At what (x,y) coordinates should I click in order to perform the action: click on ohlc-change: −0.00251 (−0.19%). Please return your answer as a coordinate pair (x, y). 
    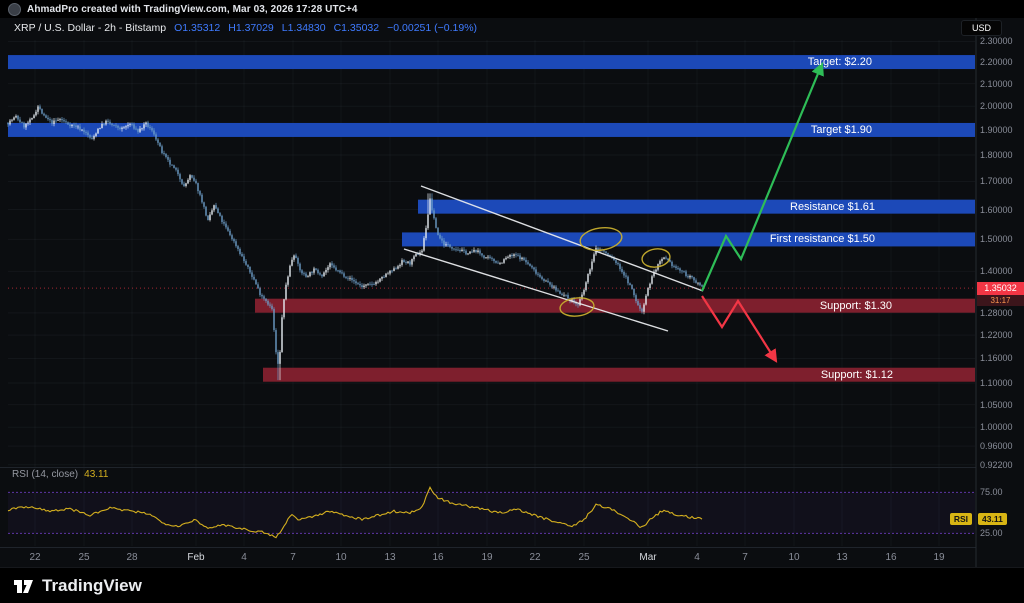
    Looking at the image, I should click on (432, 28).